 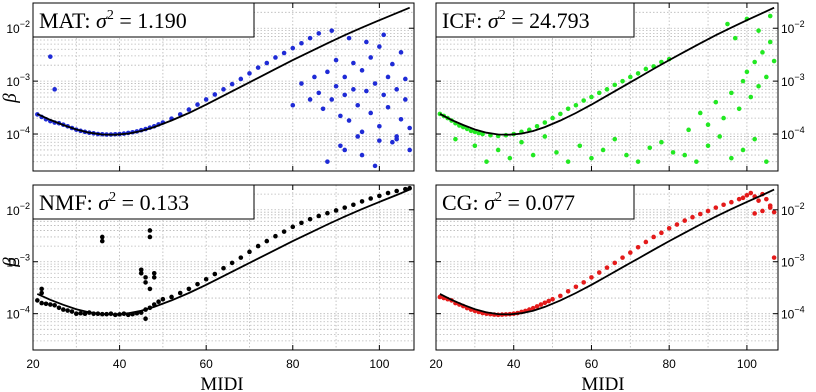 What do you see at coordinates (607, 254) in the screenshot?
I see `data-points` at bounding box center [607, 254].